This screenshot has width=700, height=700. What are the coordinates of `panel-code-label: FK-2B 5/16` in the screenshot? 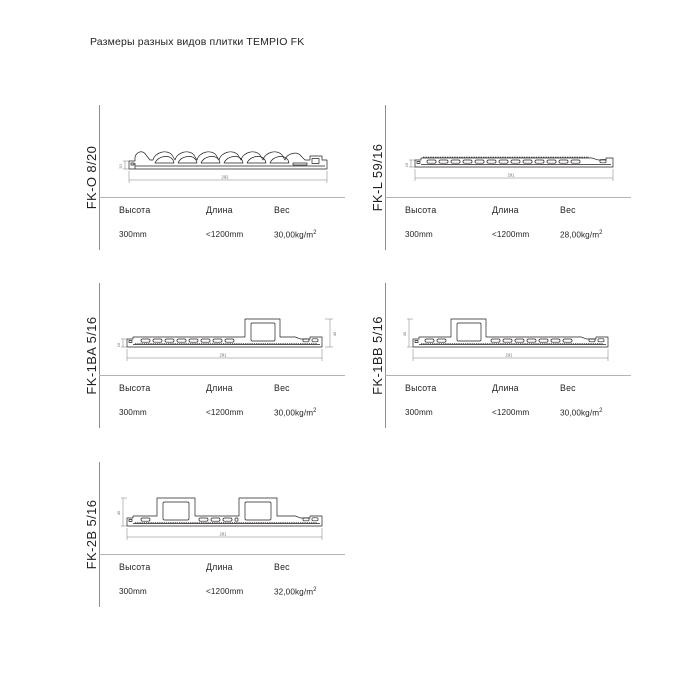 It's located at (91, 534).